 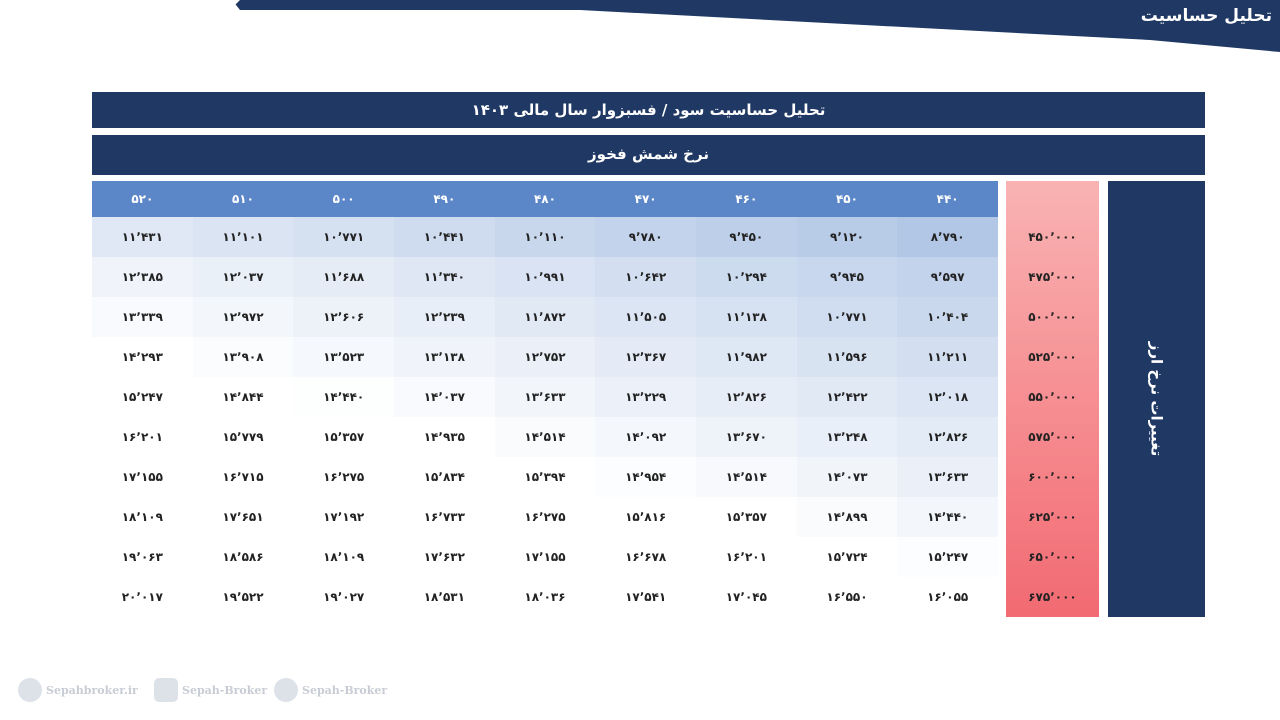 I want to click on table-cell: ۱۶٬۶۷۸, so click(x=646, y=557).